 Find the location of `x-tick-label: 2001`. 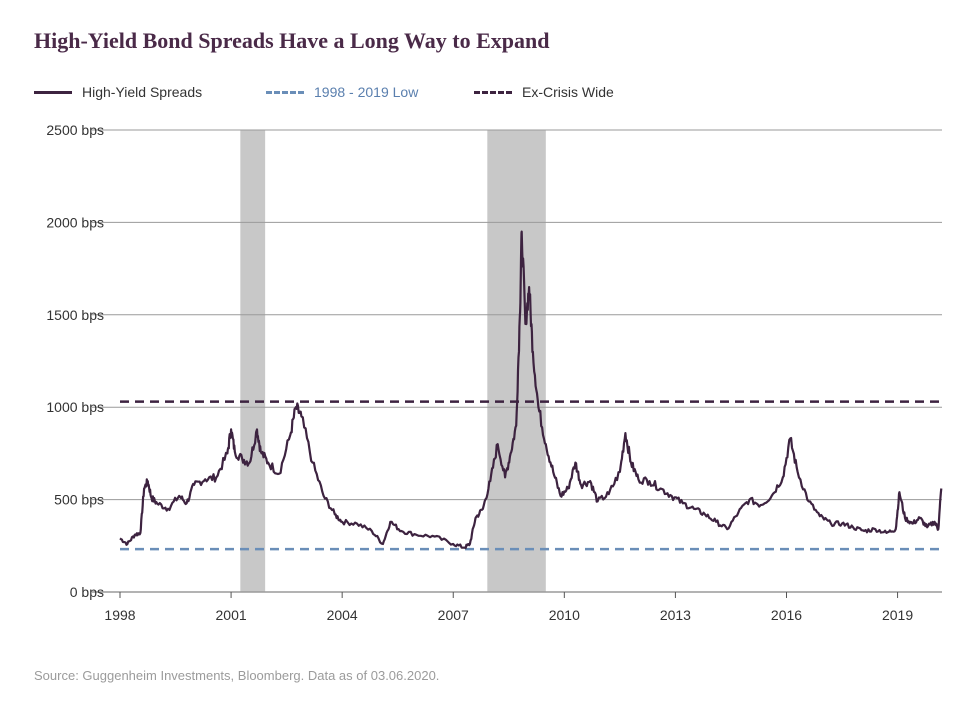

x-tick-label: 2001 is located at coordinates (231, 615).